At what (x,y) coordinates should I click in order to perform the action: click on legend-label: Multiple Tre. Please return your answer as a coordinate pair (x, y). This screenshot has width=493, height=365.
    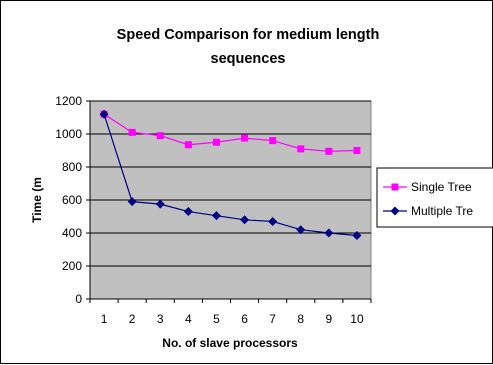
    Looking at the image, I should click on (442, 211).